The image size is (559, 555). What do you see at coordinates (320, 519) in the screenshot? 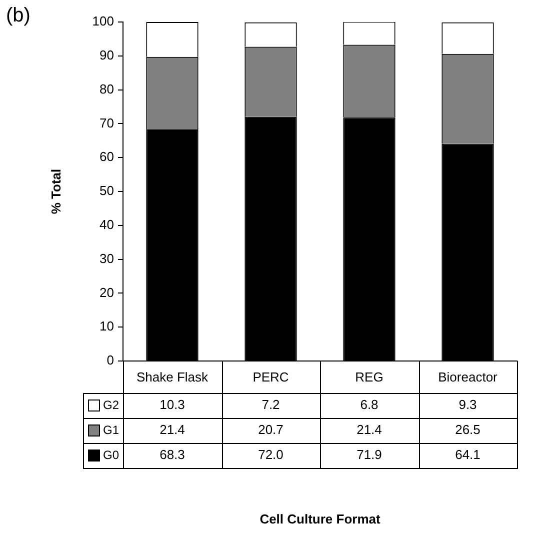
I see `text: Cell Culture Format` at bounding box center [320, 519].